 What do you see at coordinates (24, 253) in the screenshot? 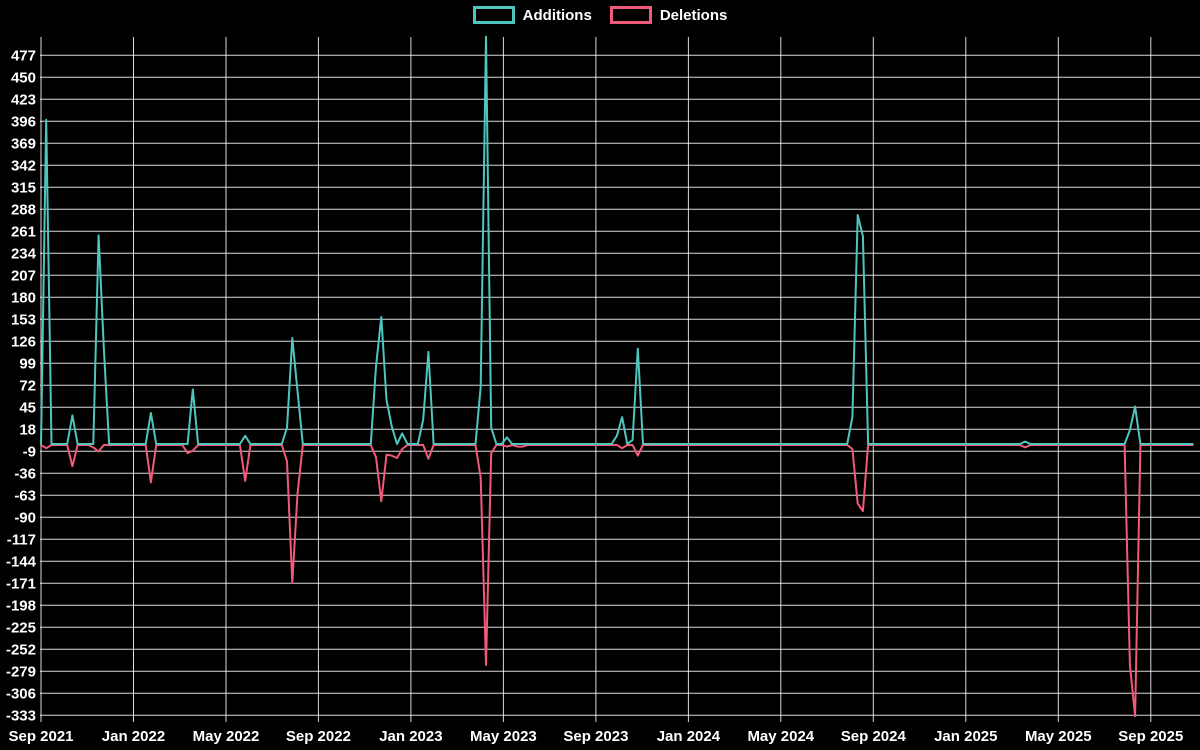
I see `y-axis-tick-label: 234` at bounding box center [24, 253].